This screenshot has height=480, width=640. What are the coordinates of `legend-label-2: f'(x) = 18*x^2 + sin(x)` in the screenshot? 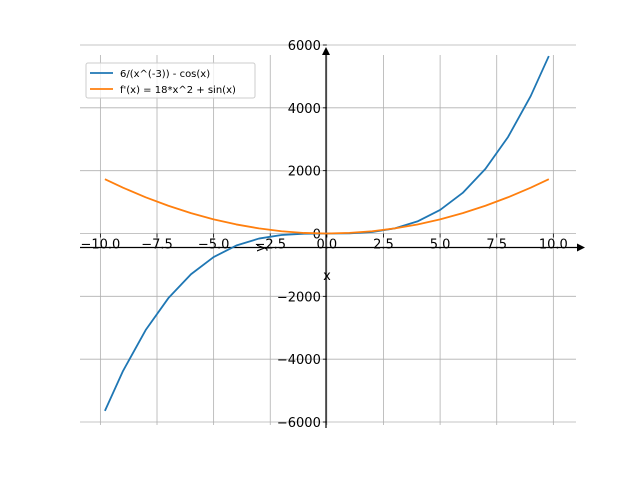 It's located at (178, 90).